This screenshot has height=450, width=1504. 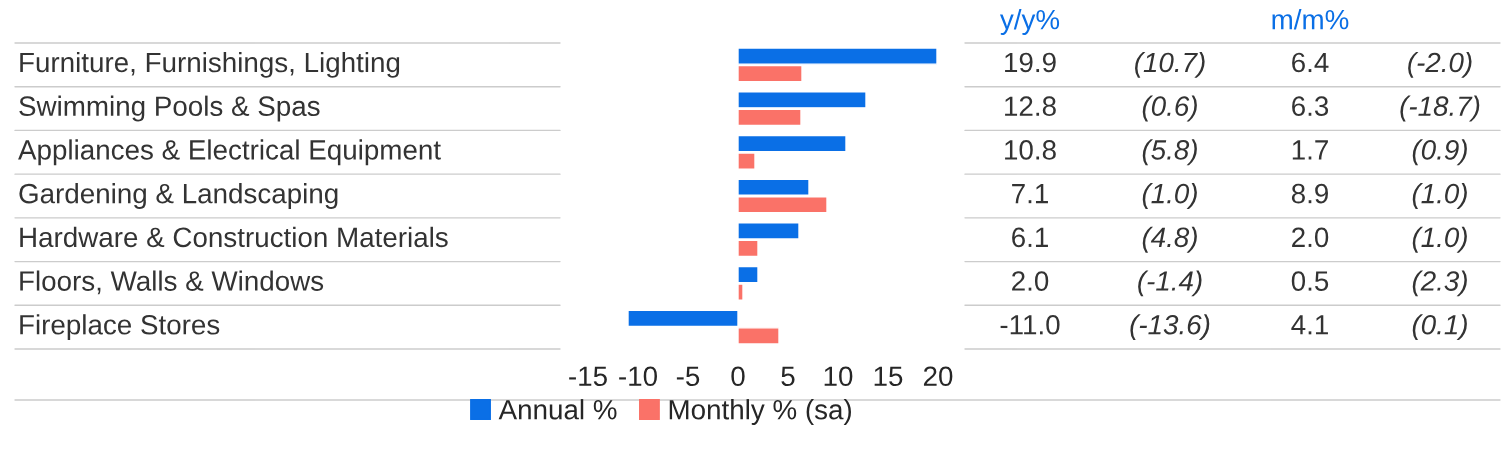 I want to click on text: (-13.6), so click(x=1170, y=327).